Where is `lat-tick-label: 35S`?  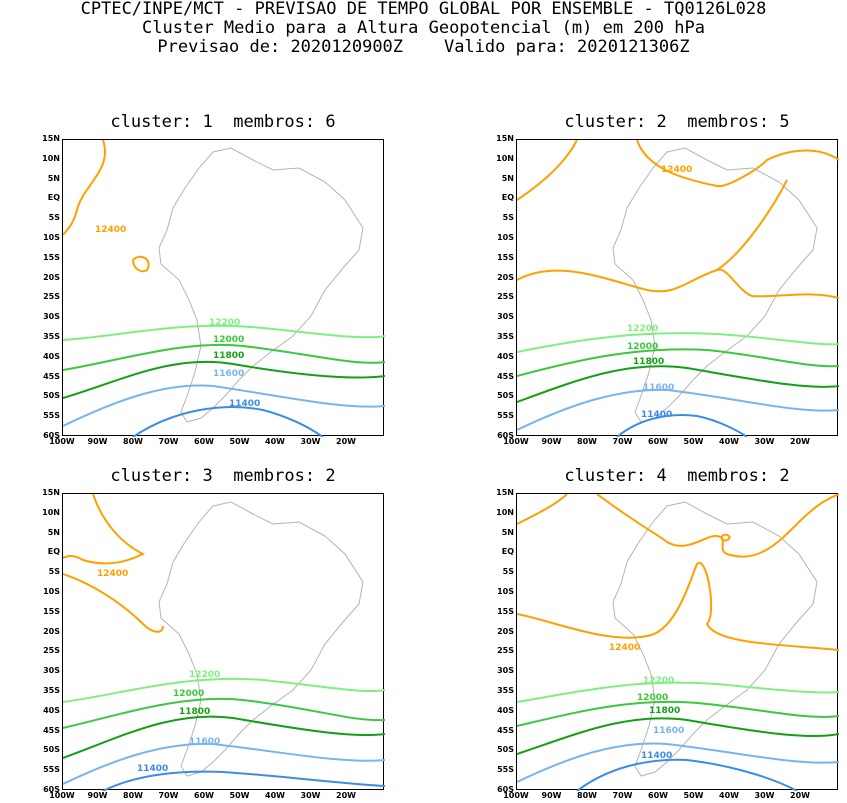
lat-tick-label: 35S is located at coordinates (51, 690).